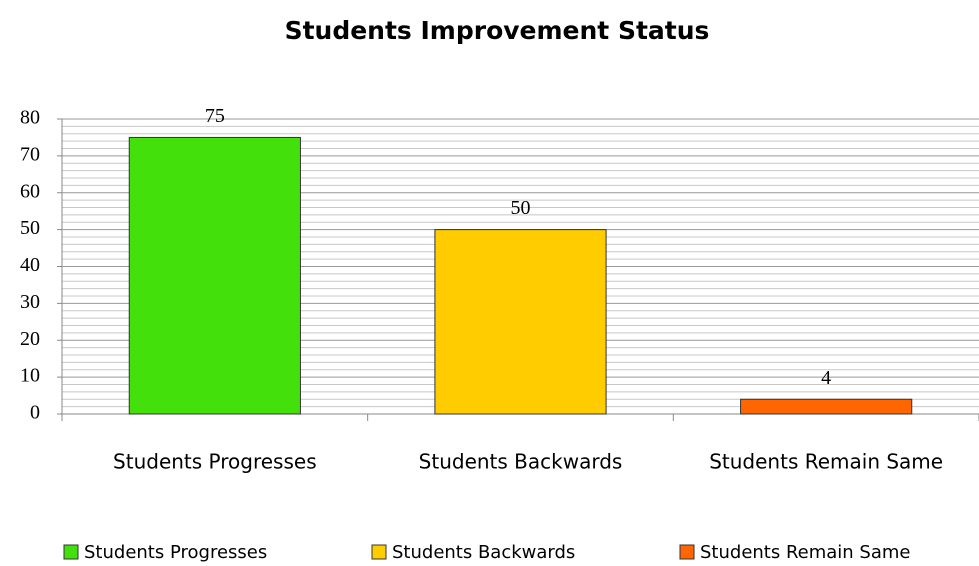  What do you see at coordinates (35, 413) in the screenshot?
I see `y-tick-label: 0` at bounding box center [35, 413].